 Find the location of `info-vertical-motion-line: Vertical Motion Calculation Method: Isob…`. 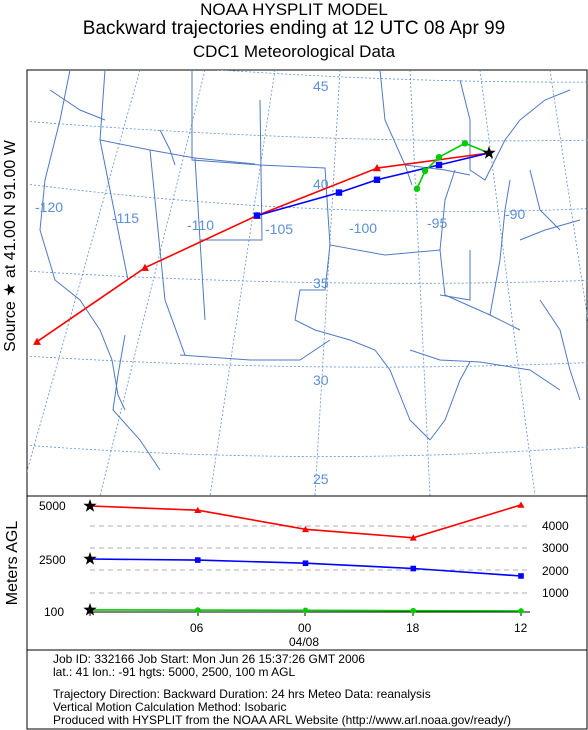

info-vertical-motion-line: Vertical Motion Calculation Method: Isob… is located at coordinates (170, 707).